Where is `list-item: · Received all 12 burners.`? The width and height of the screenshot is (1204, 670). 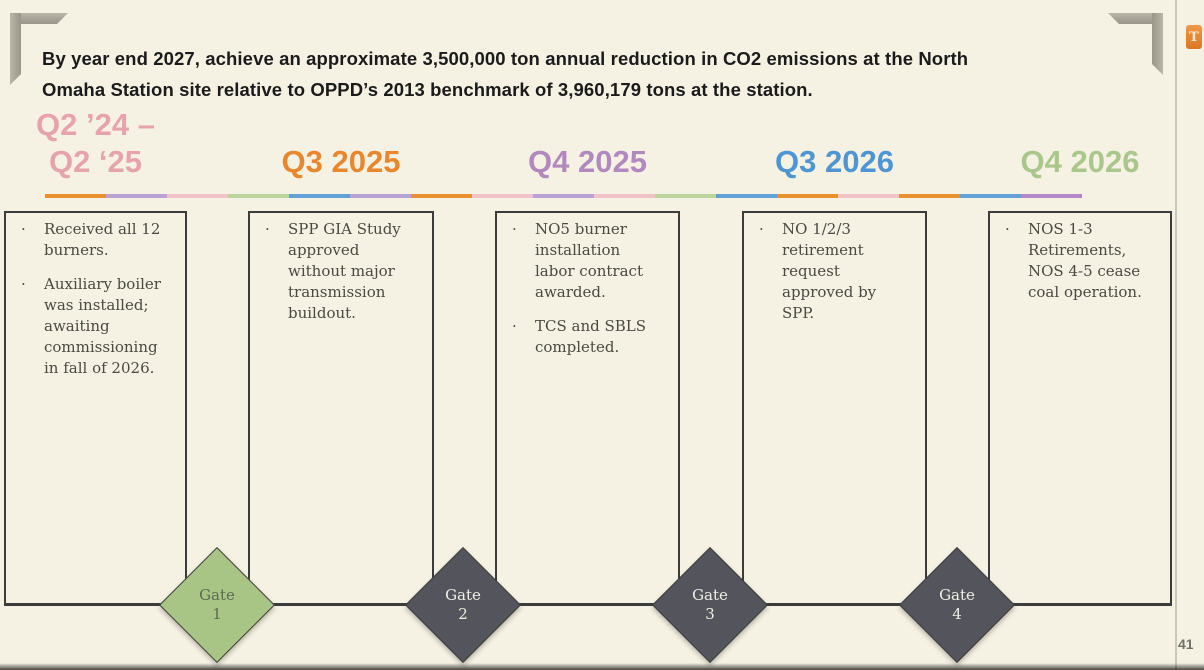 list-item: · Received all 12 burners. is located at coordinates (99, 240).